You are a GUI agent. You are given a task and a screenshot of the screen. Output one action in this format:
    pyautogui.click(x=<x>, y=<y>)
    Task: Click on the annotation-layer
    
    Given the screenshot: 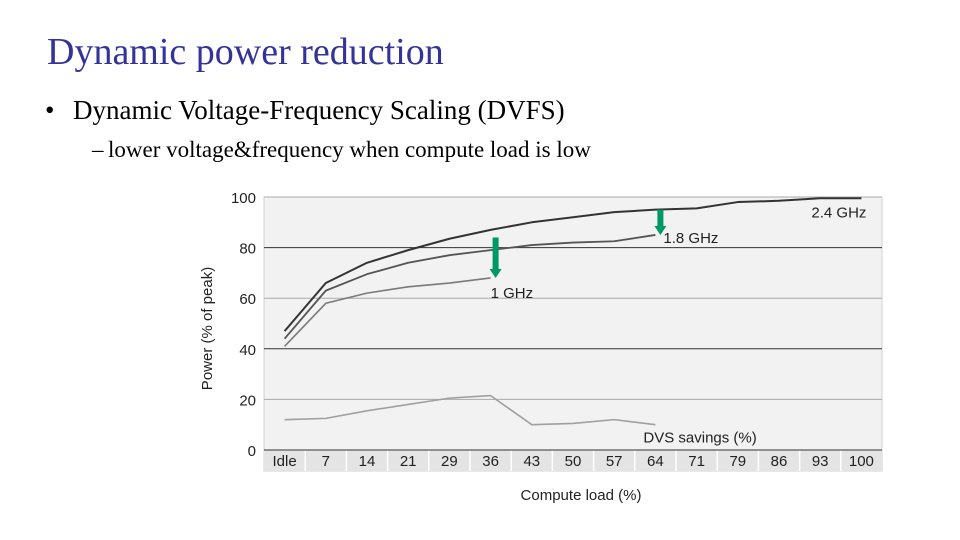 What is the action you would take?
    pyautogui.click(x=578, y=243)
    